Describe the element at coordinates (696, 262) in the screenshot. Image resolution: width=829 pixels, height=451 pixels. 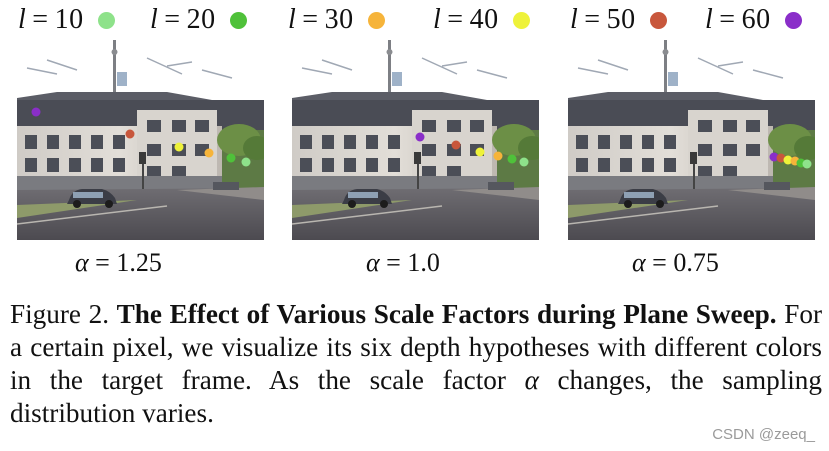
I see `alpha-value: 0.75` at that location.